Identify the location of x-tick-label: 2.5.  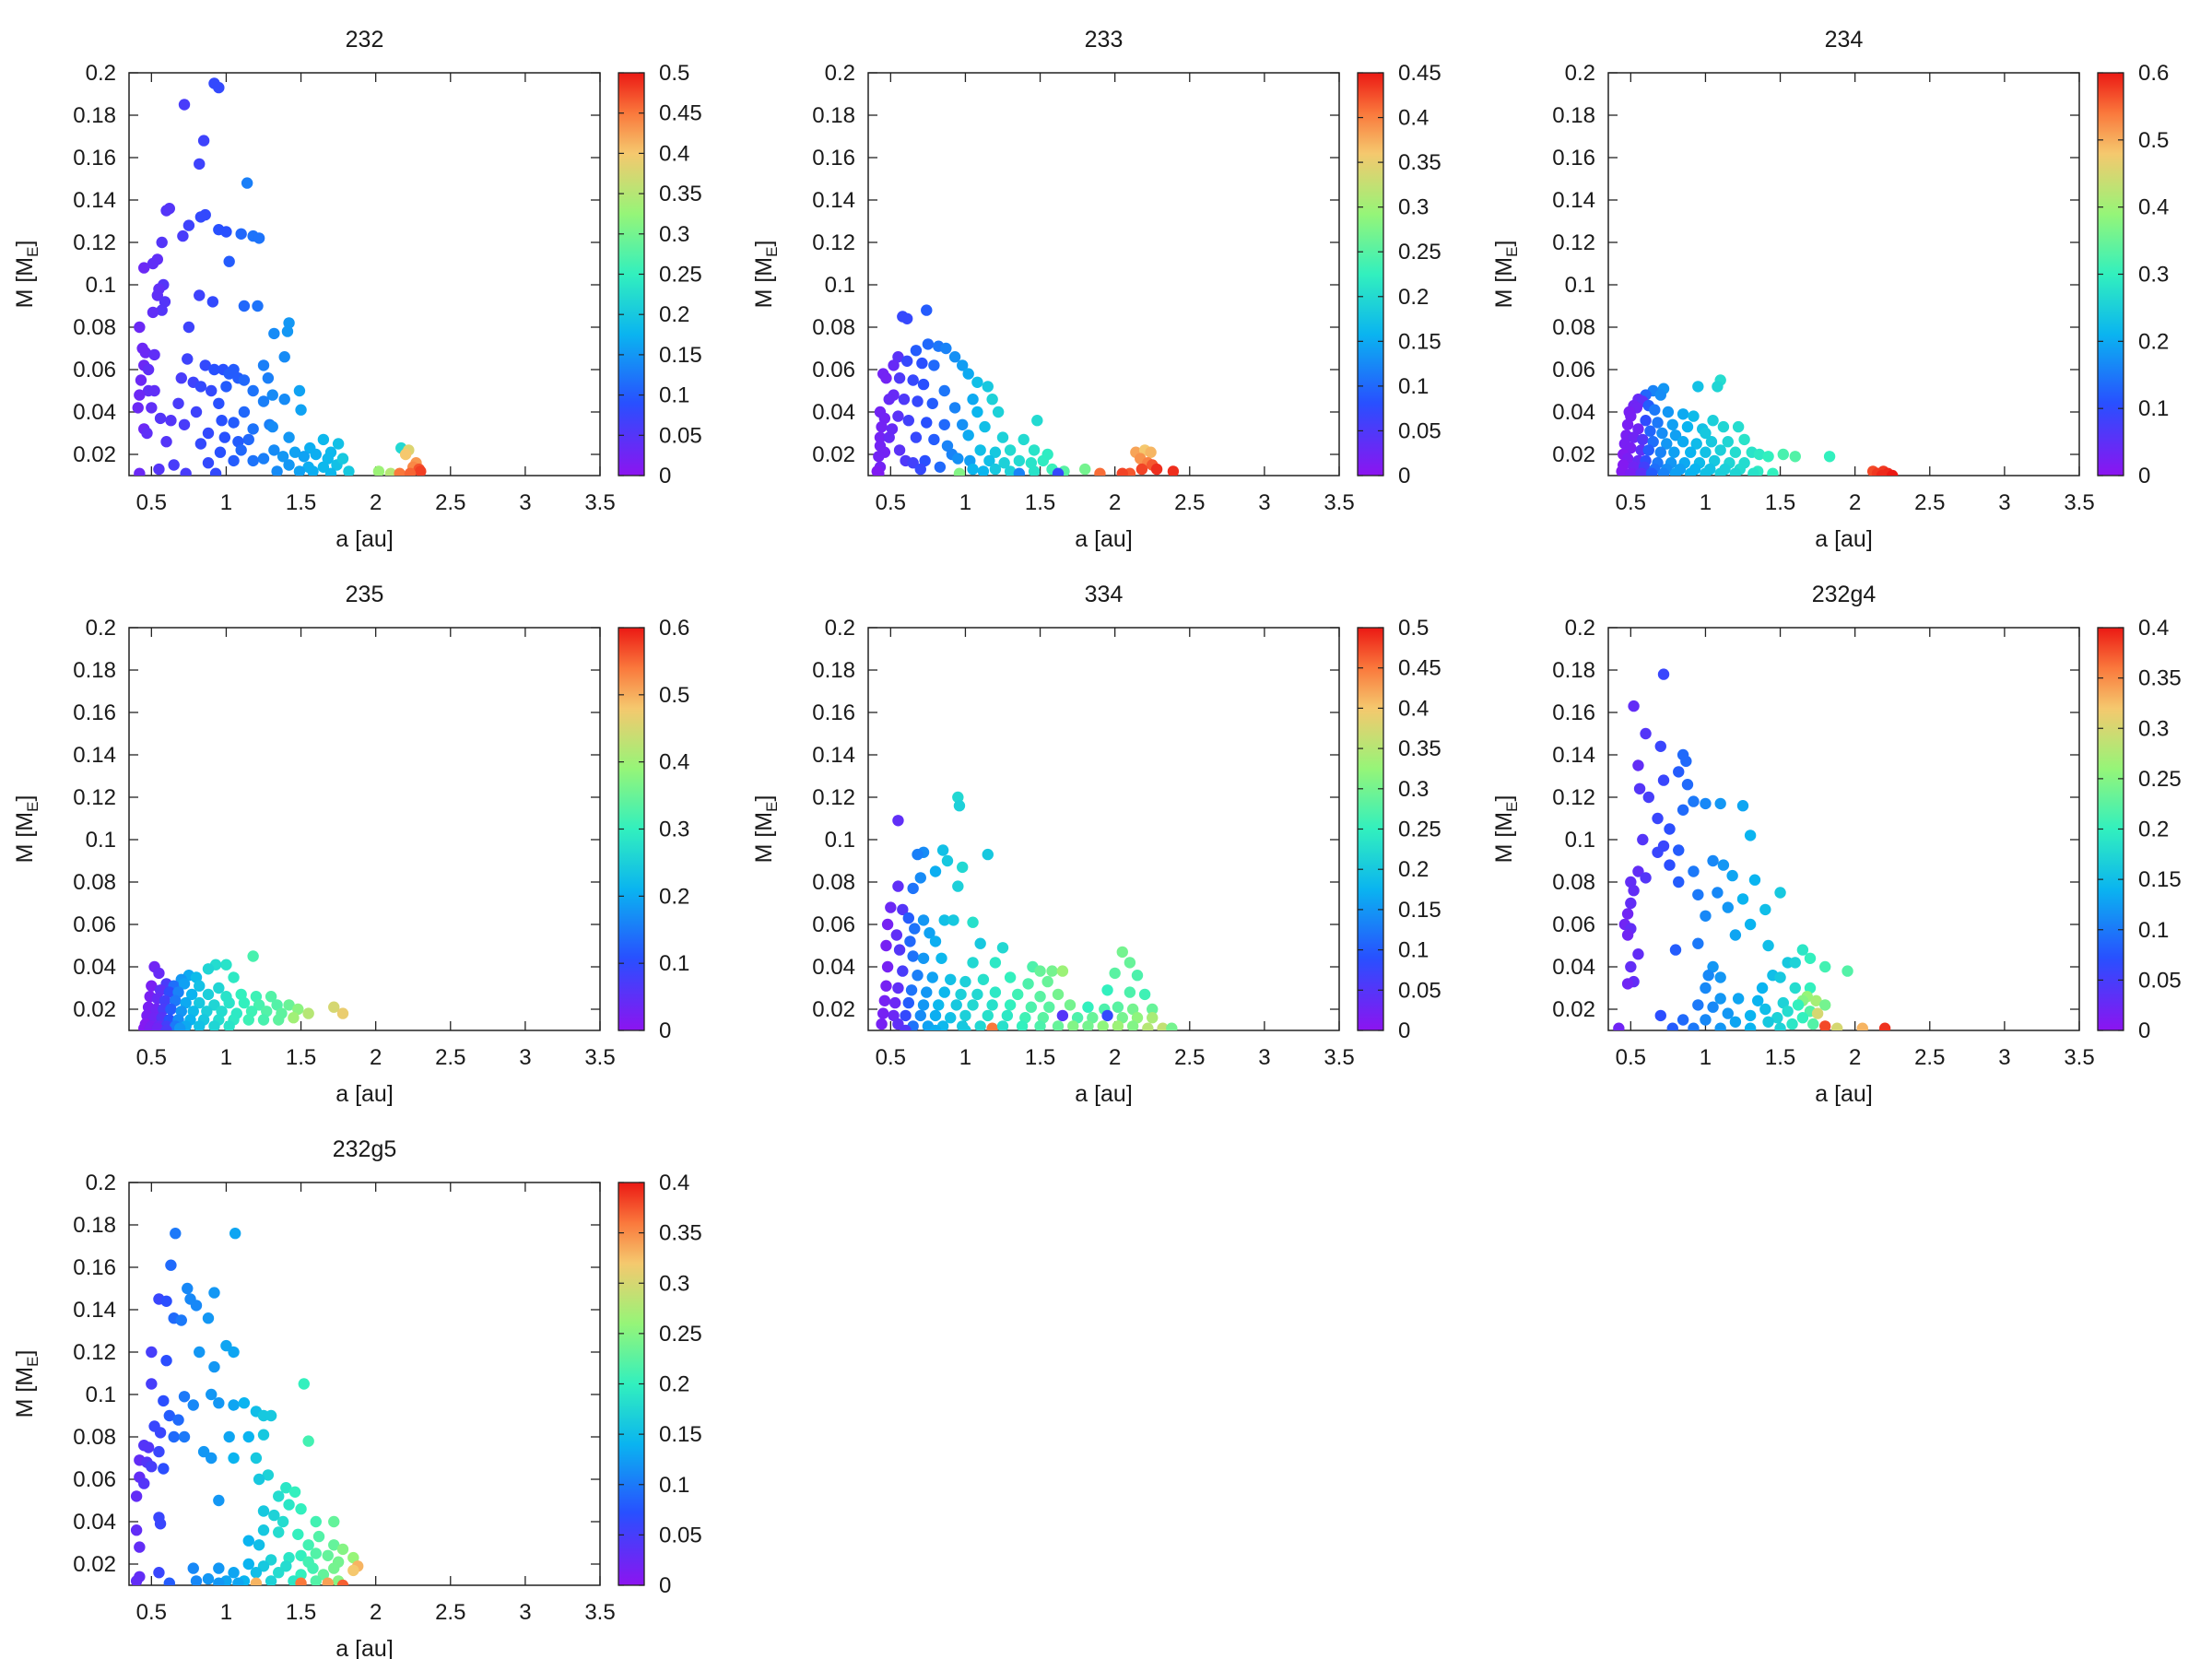
(1929, 1057).